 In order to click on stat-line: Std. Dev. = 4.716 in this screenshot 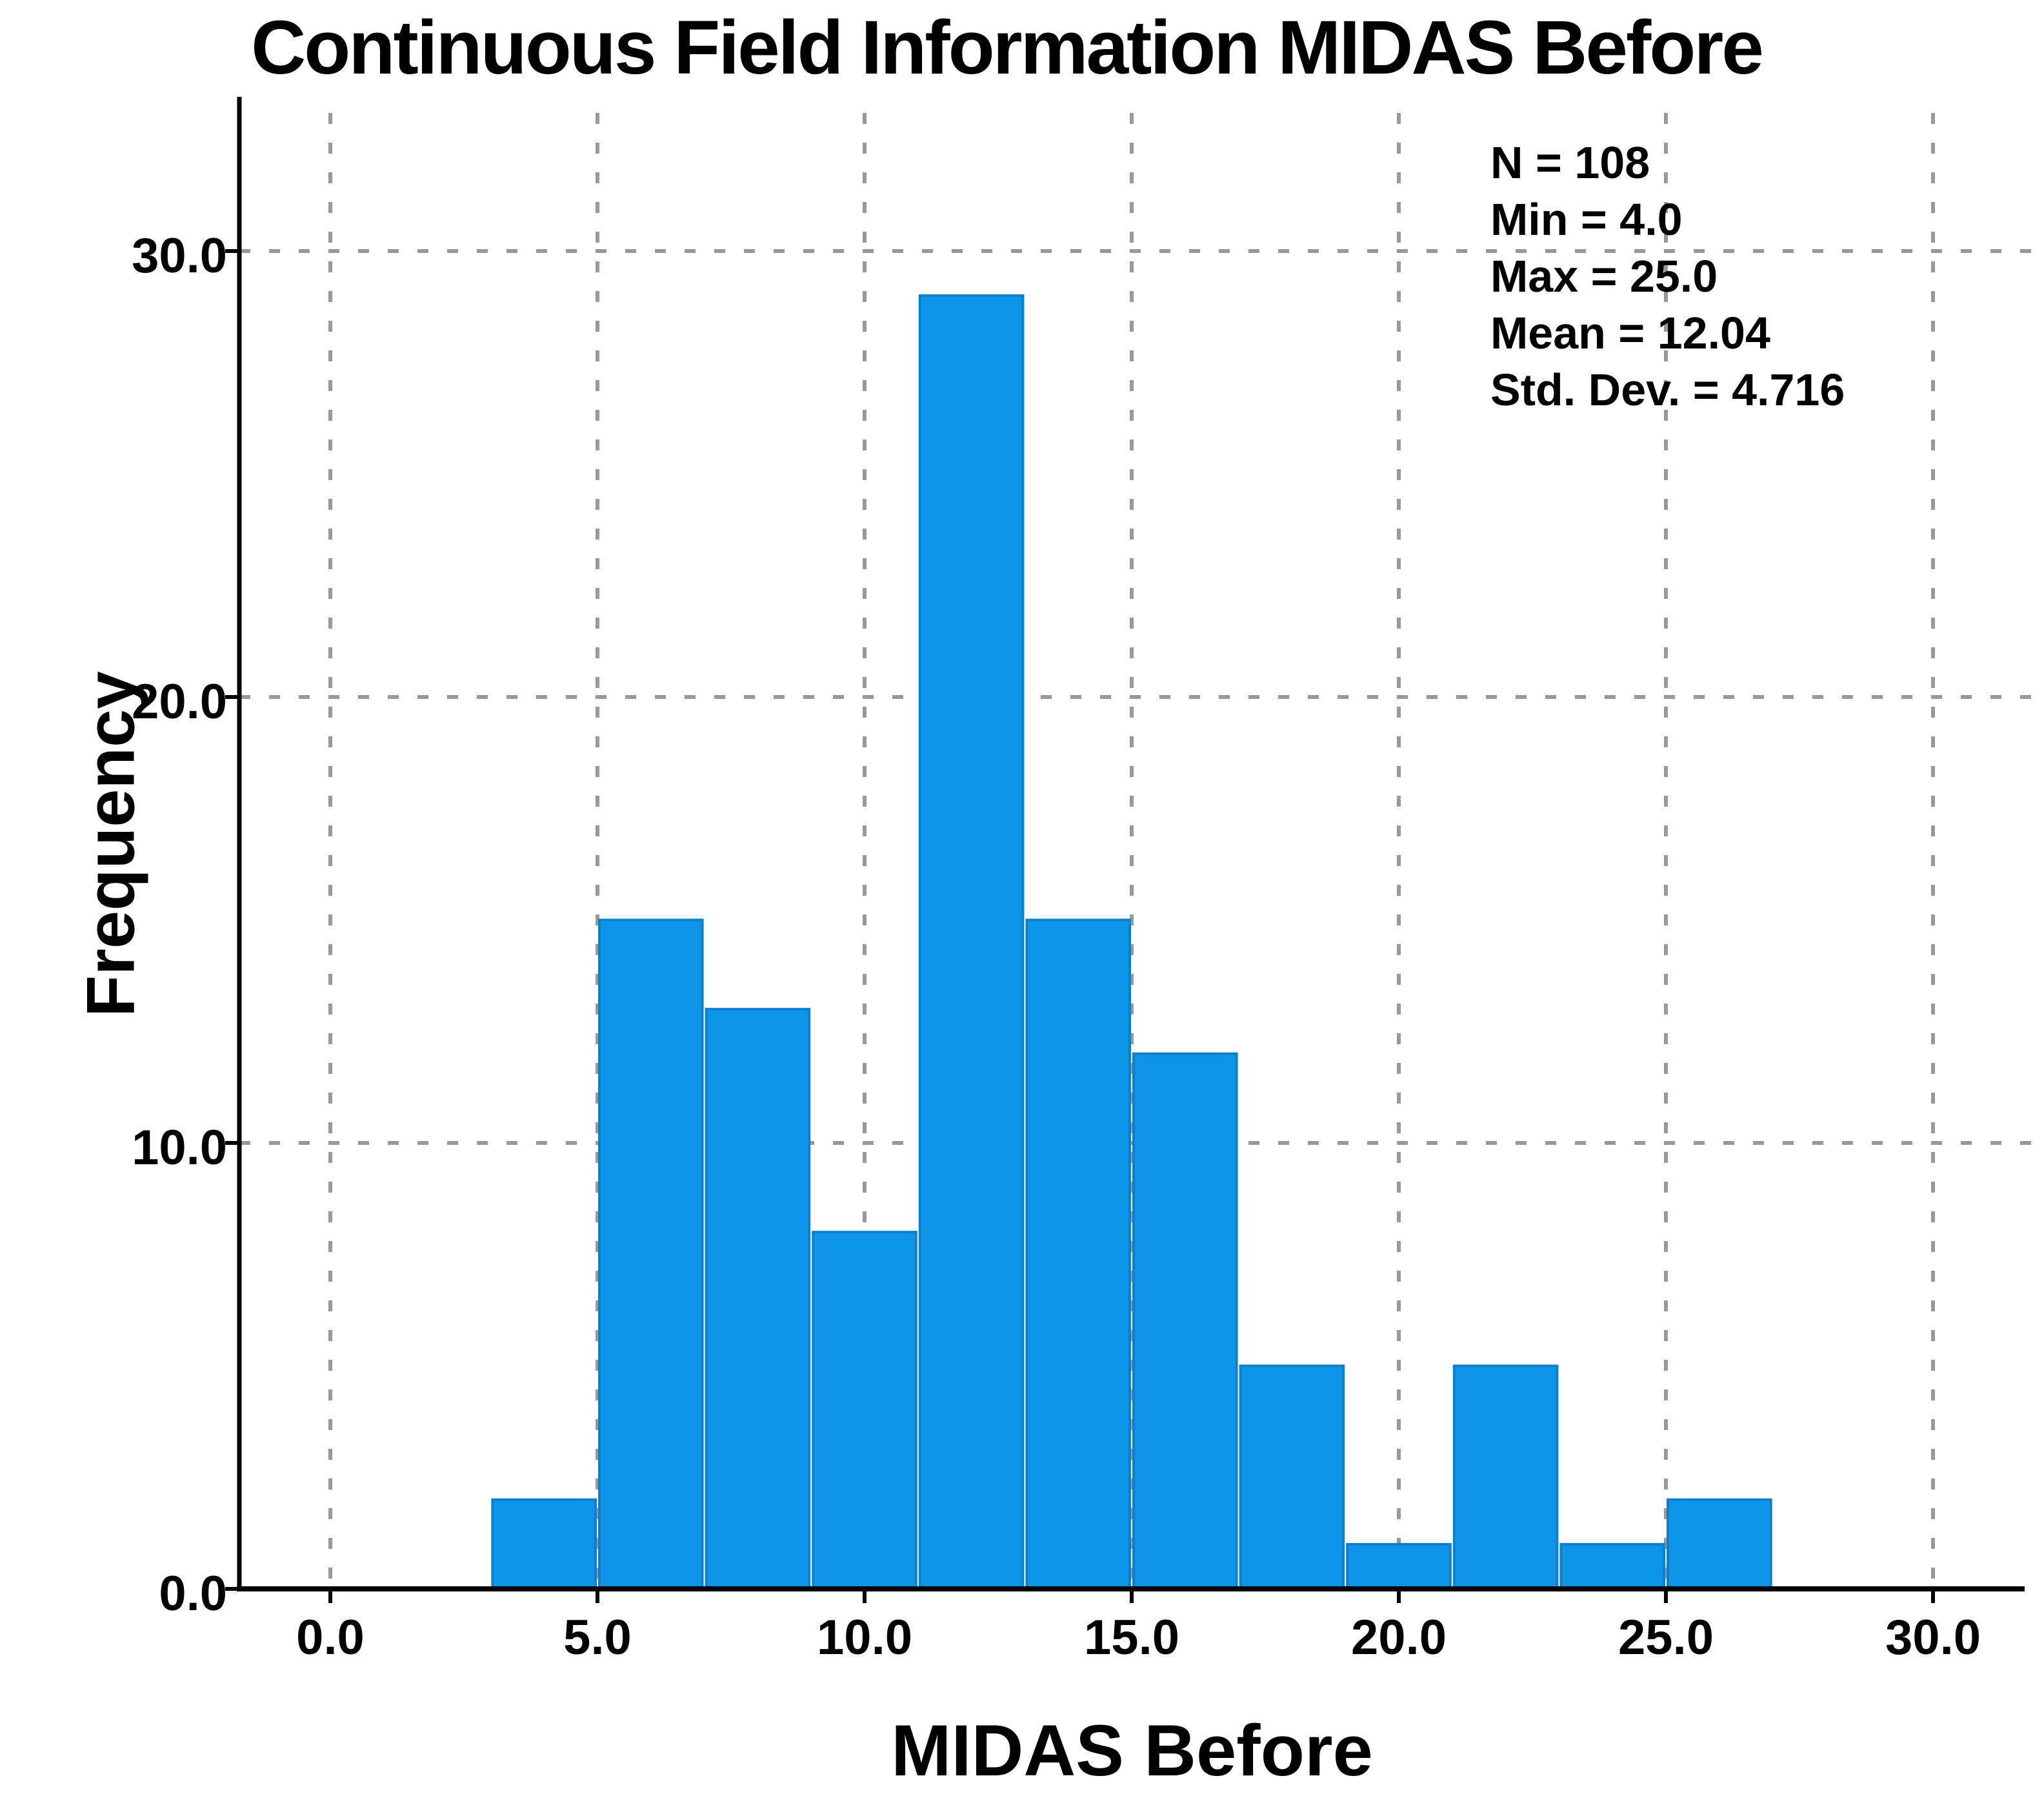, I will do `click(1667, 390)`.